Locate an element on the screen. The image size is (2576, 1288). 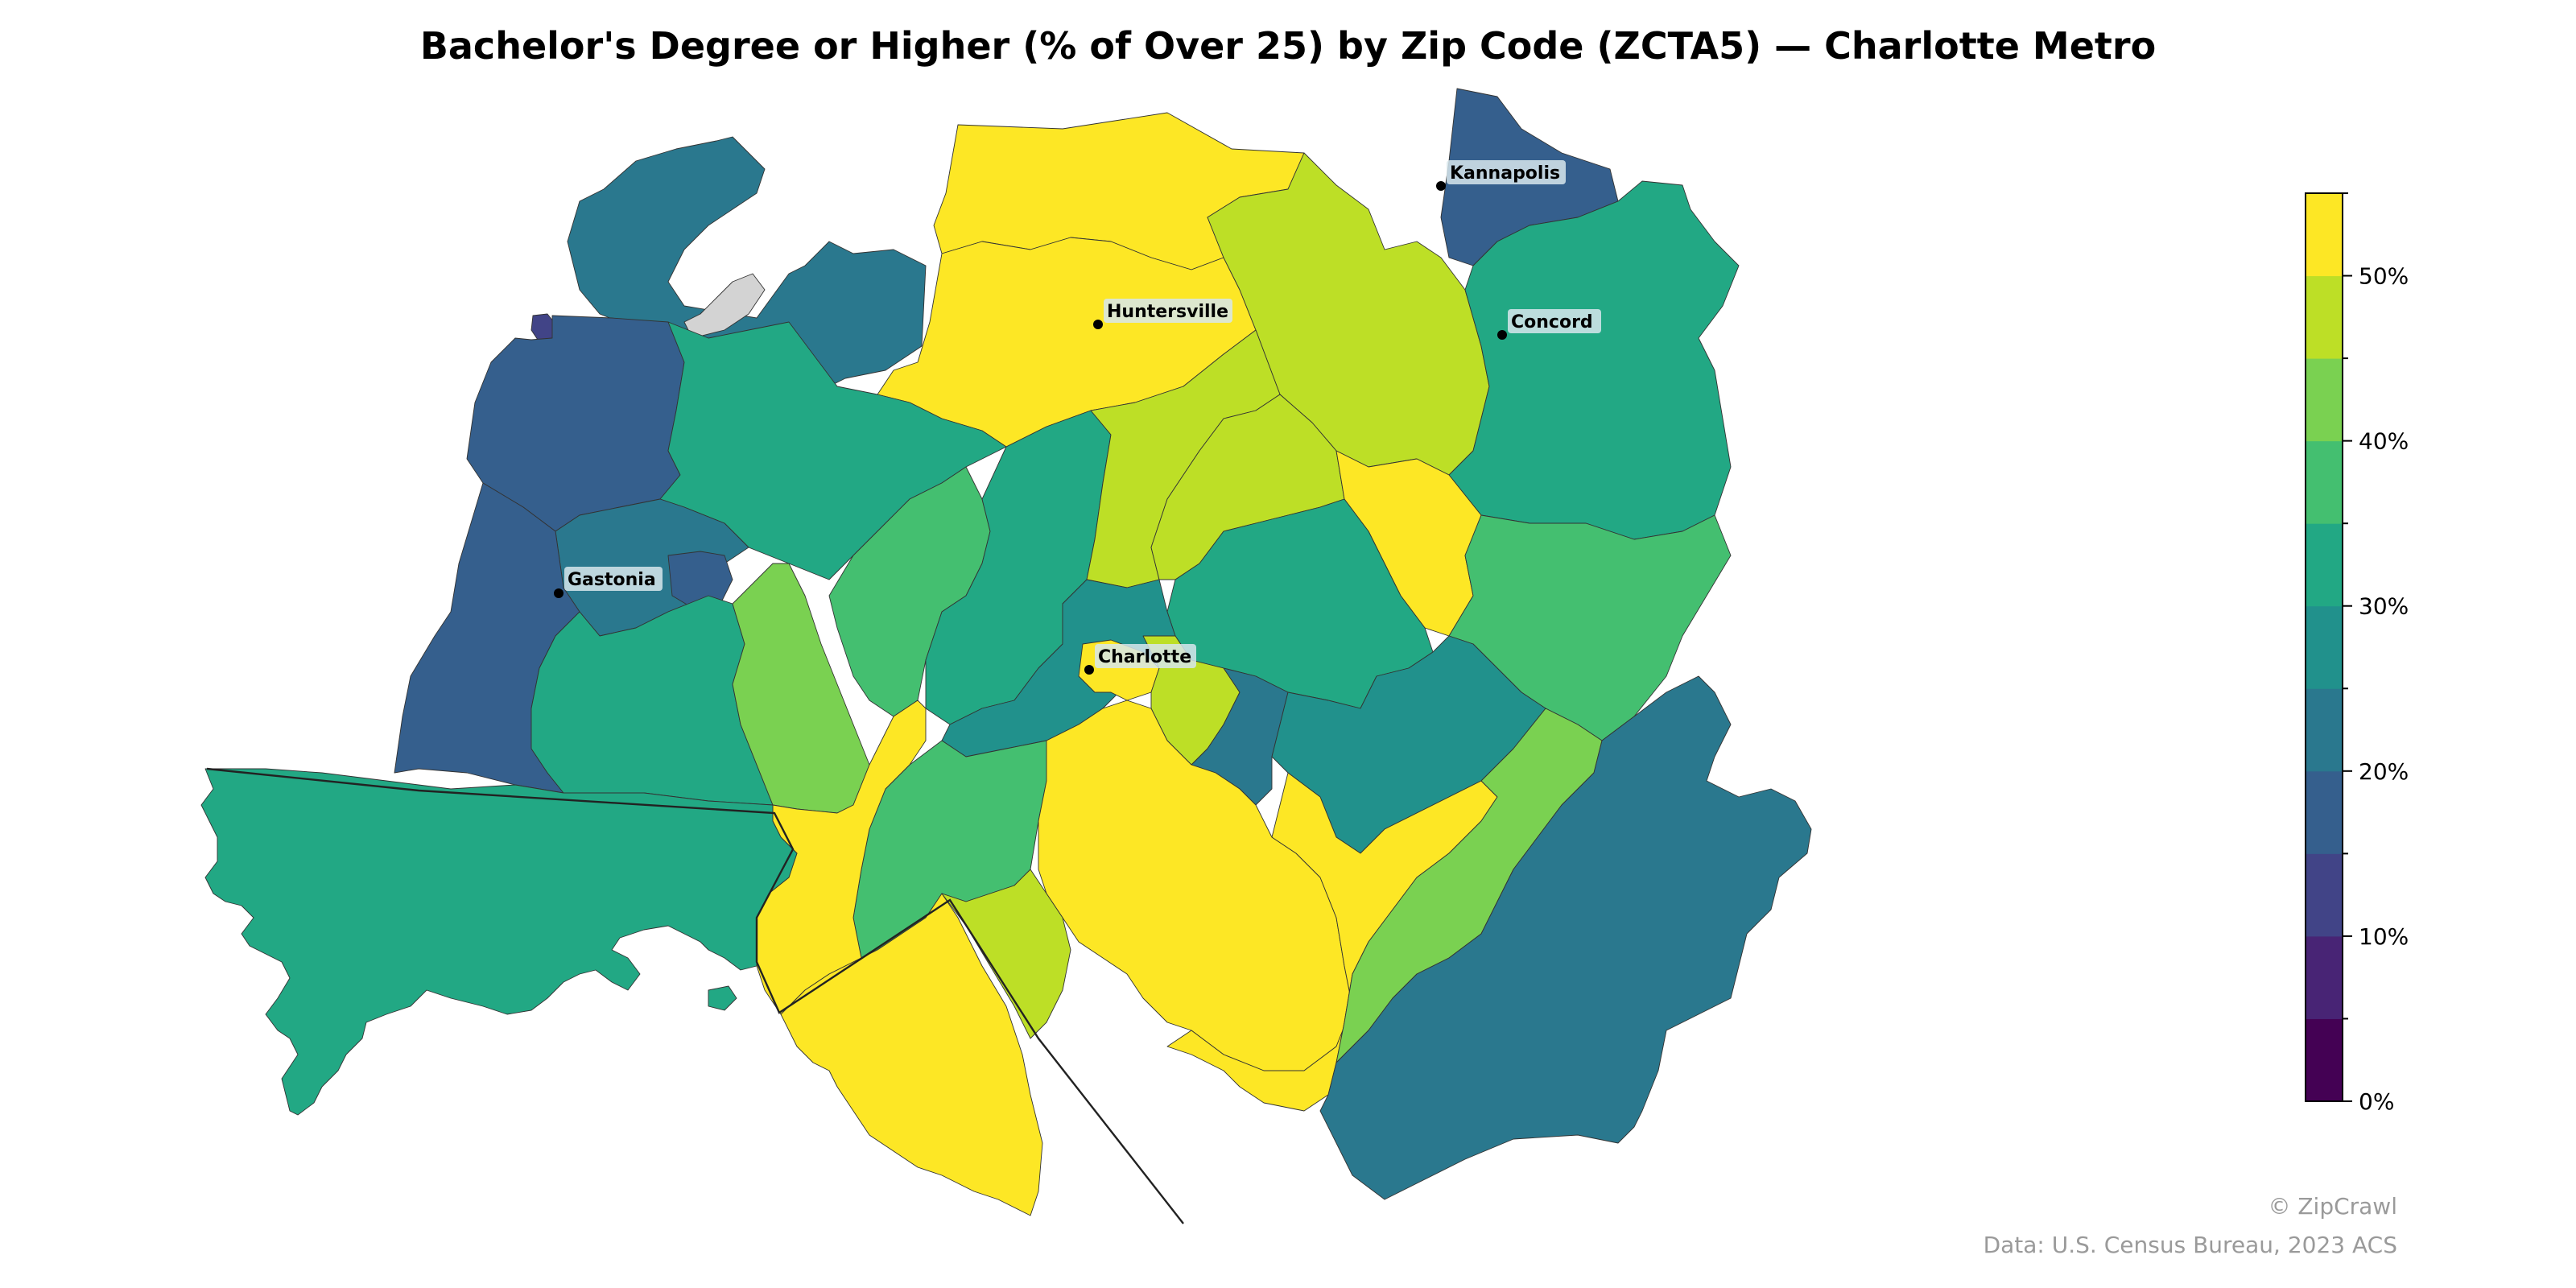
source-text: Data: U.S. Census Bureau, 2023 ACS is located at coordinates (2190, 1245).